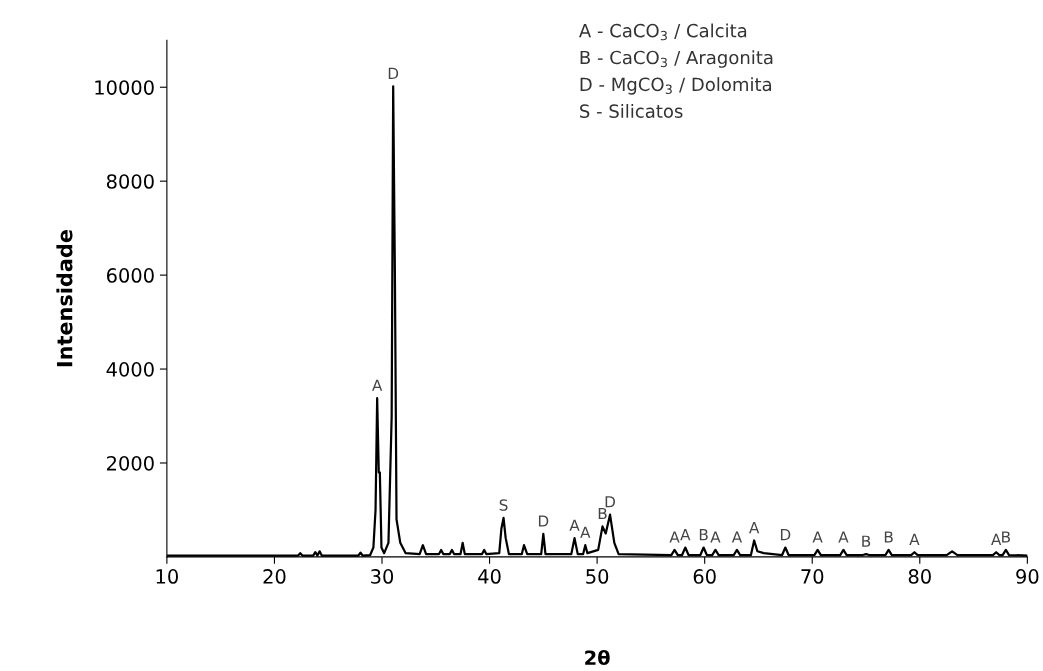 This screenshot has width=1043, height=671. I want to click on x-tick-label: 70, so click(812, 576).